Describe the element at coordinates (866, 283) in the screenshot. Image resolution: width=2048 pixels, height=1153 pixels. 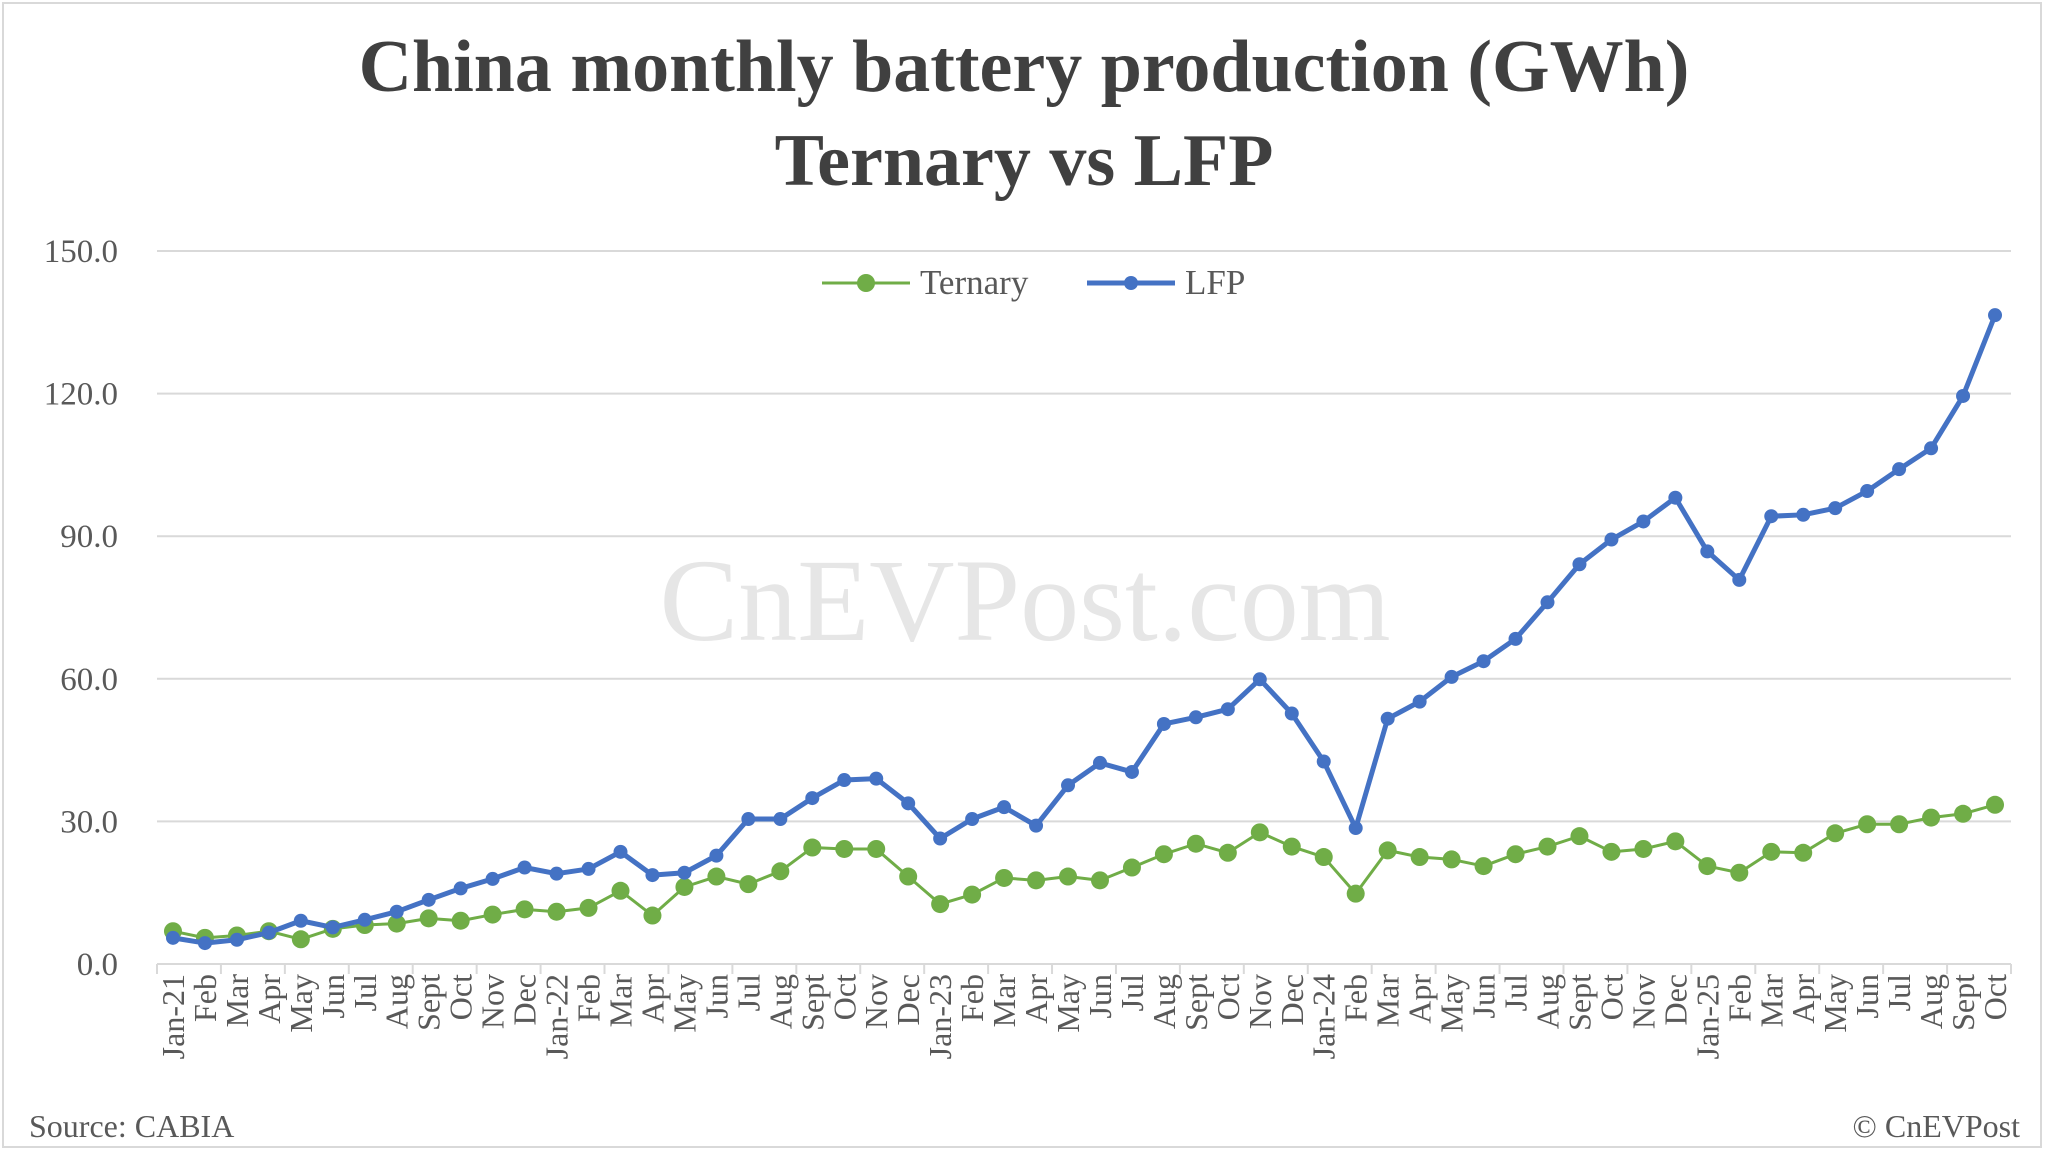
I see `legend-marker-ternary` at that location.